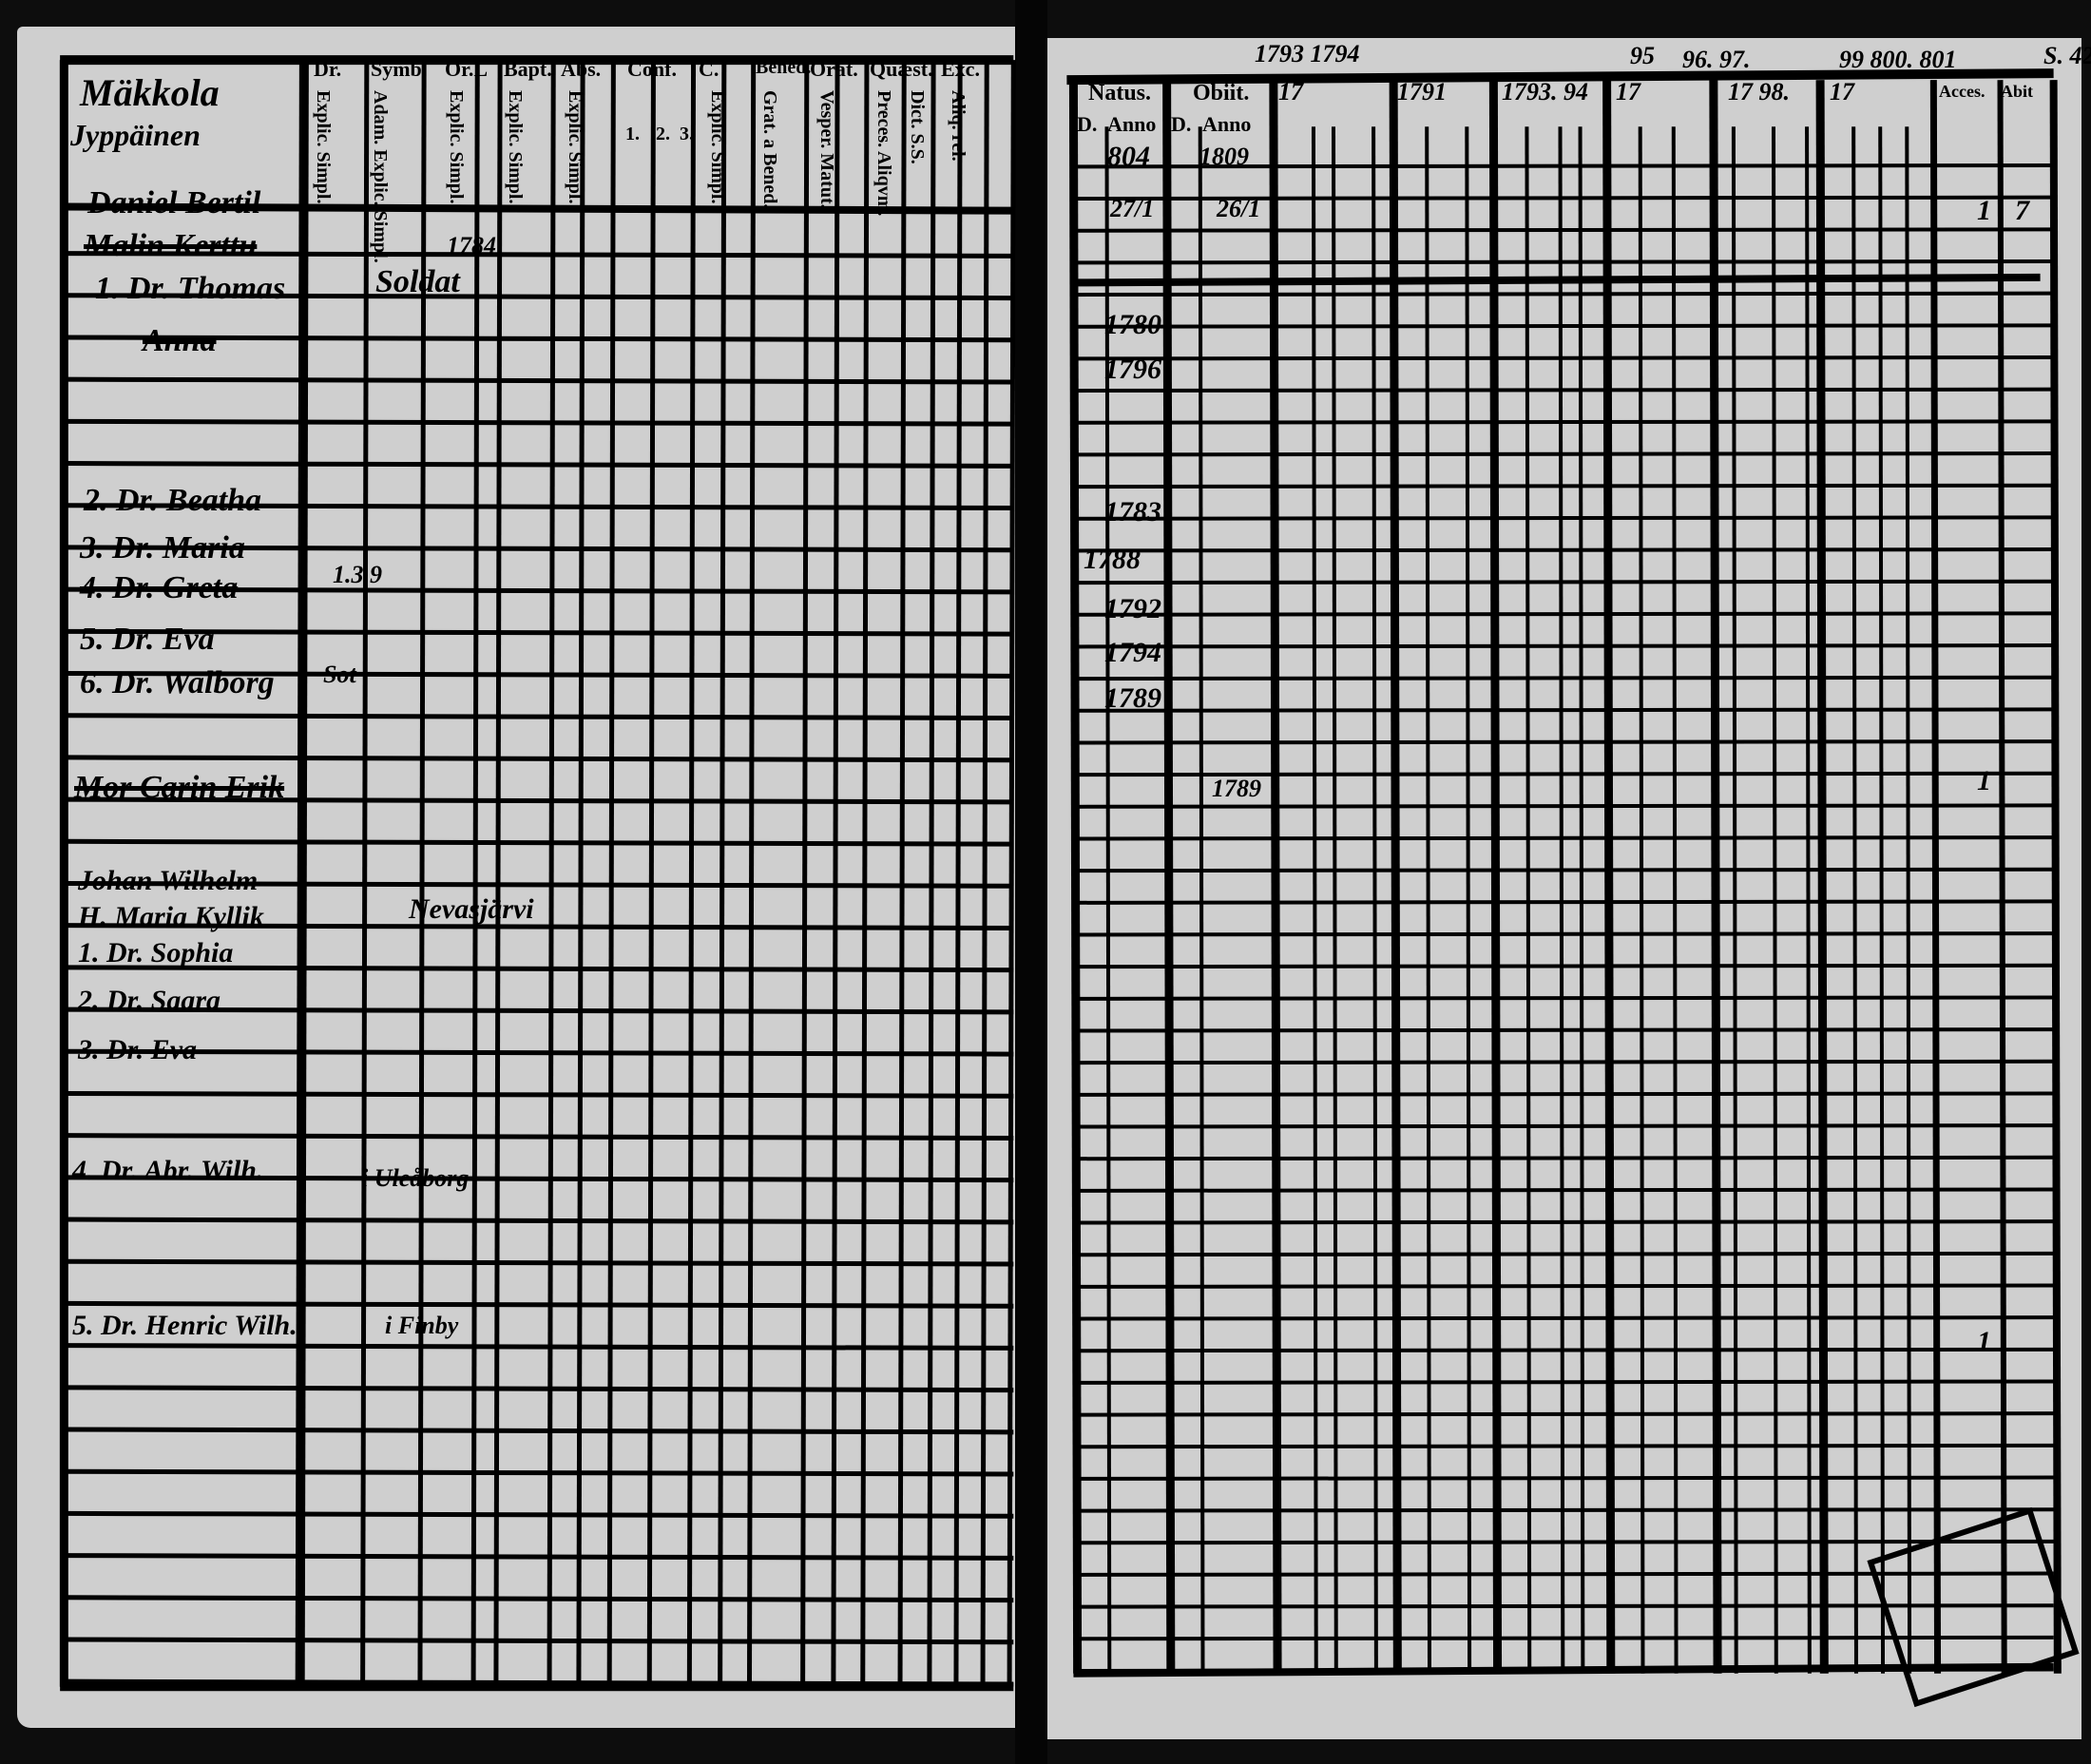 This screenshot has height=1764, width=2091. I want to click on header-natus: Natus., so click(1120, 93).